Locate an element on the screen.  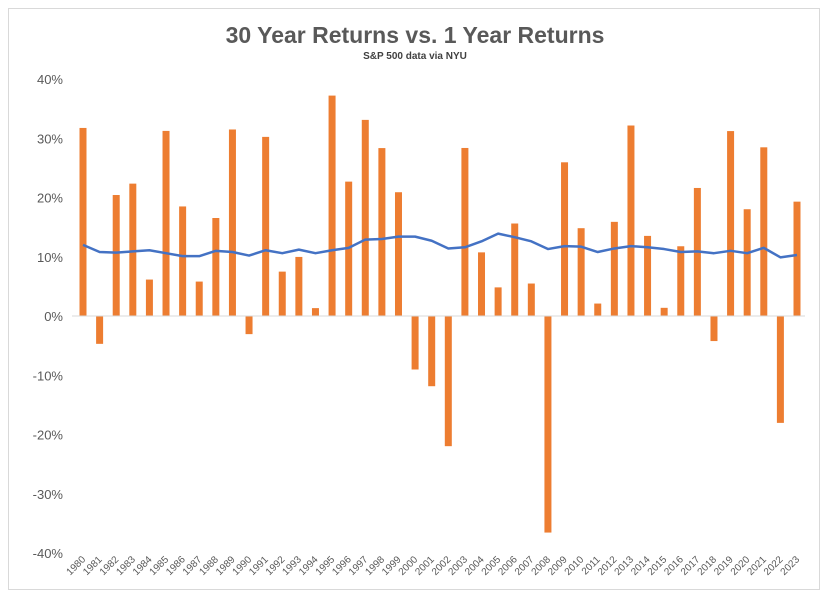
bar-2018 is located at coordinates (714, 329).